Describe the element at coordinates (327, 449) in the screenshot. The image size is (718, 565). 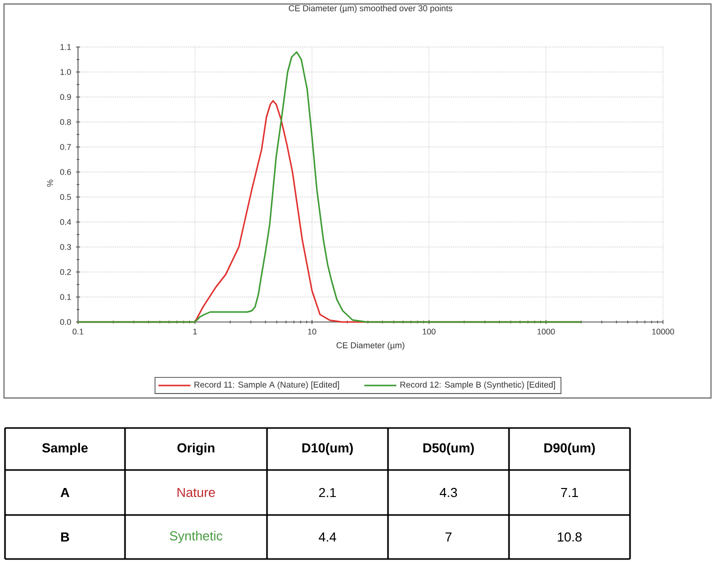
I see `category-label: D10(um)` at that location.